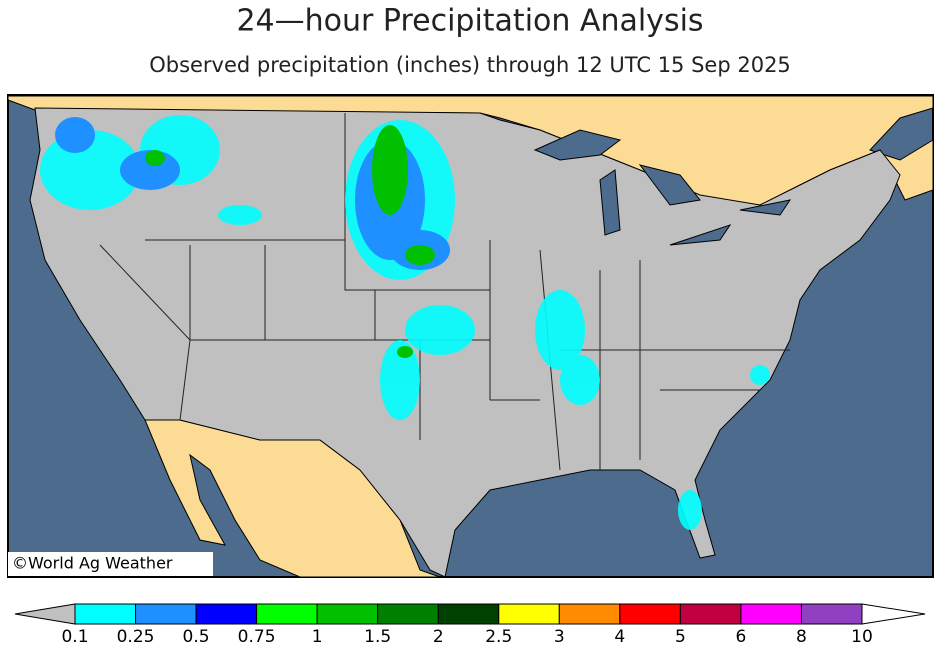 This screenshot has width=936, height=658. Describe the element at coordinates (741, 637) in the screenshot. I see `legend-label: 6` at that location.